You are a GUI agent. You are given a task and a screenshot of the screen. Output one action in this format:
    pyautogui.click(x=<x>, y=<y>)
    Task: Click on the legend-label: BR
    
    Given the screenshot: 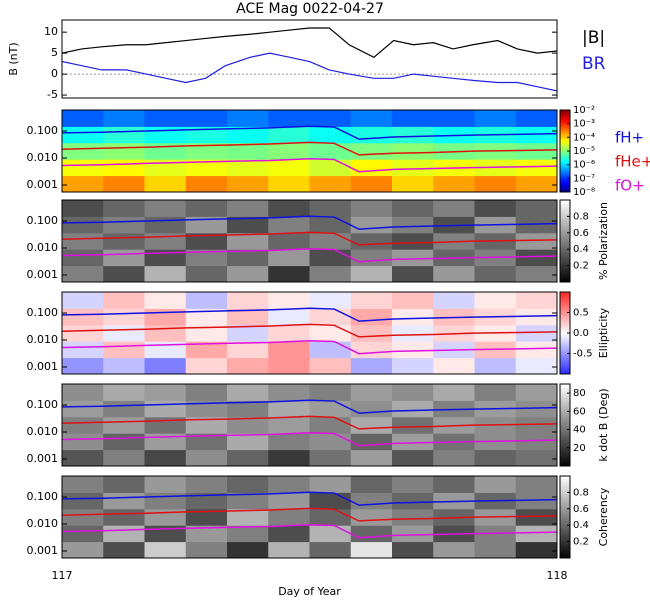 What is the action you would take?
    pyautogui.click(x=594, y=64)
    